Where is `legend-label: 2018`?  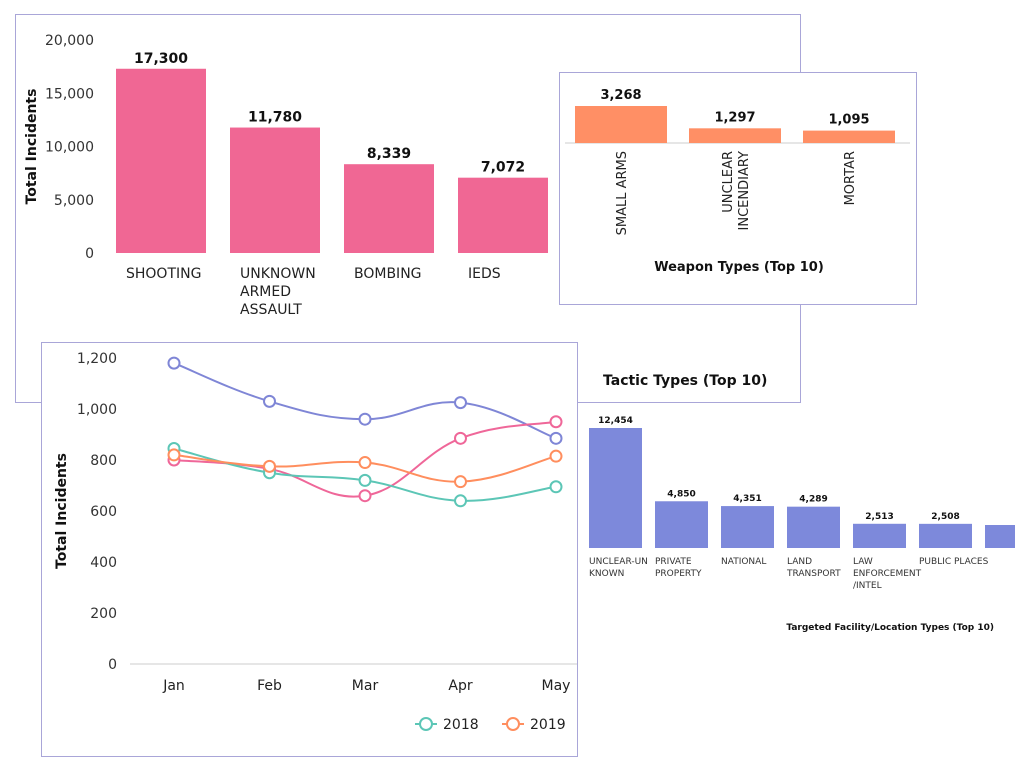
legend-label: 2018 is located at coordinates (461, 725).